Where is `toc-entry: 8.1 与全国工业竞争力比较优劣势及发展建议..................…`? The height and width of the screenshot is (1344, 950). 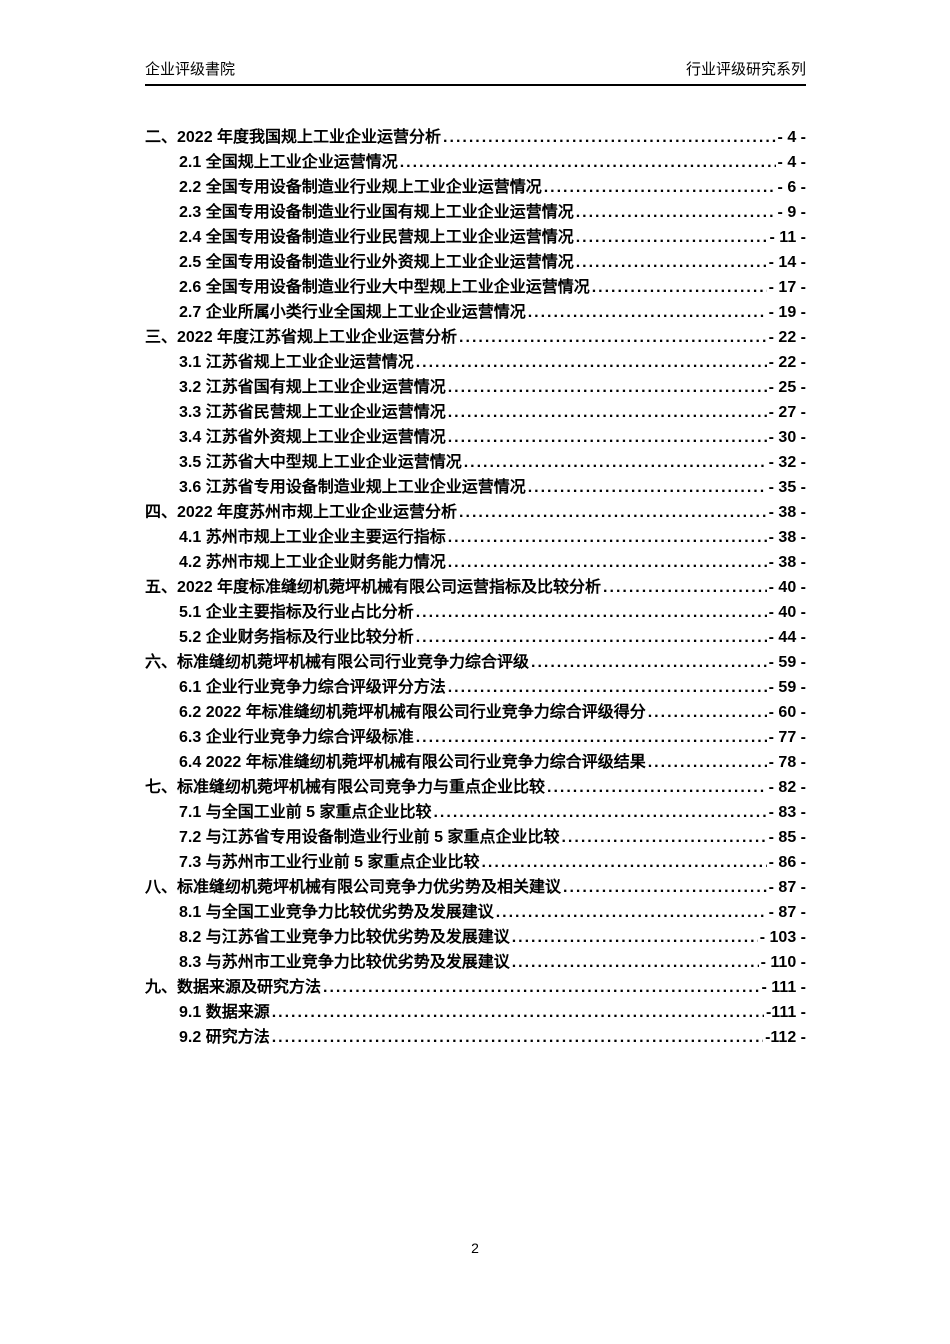 toc-entry: 8.1 与全国工业竞争力比较优劣势及发展建议..................… is located at coordinates (475, 912).